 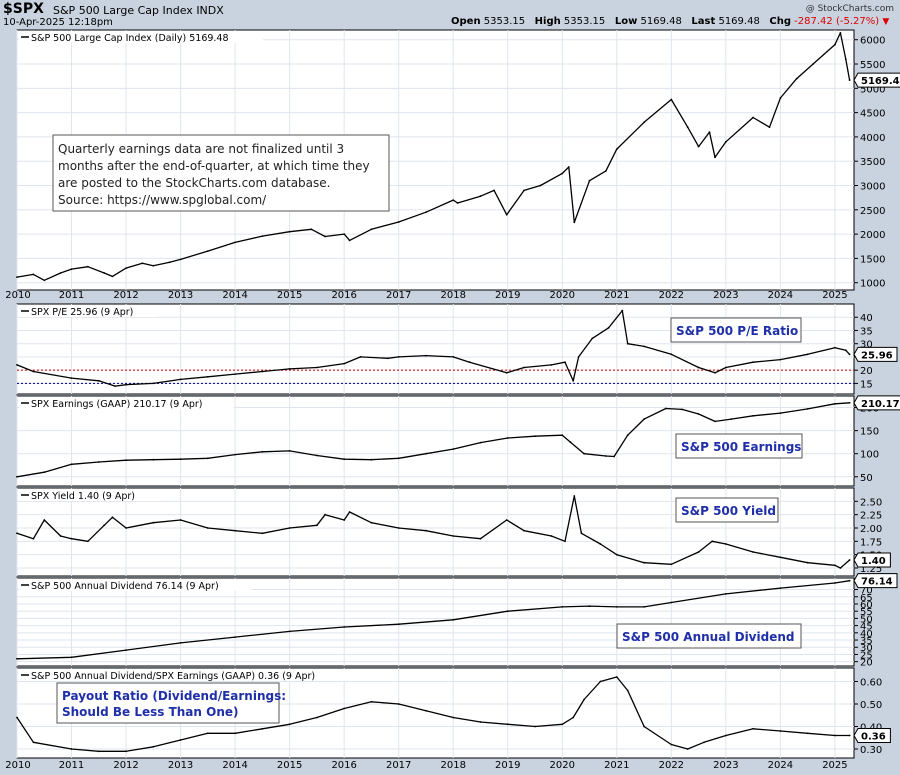 I want to click on year-label-top: 2014, so click(x=234, y=295).